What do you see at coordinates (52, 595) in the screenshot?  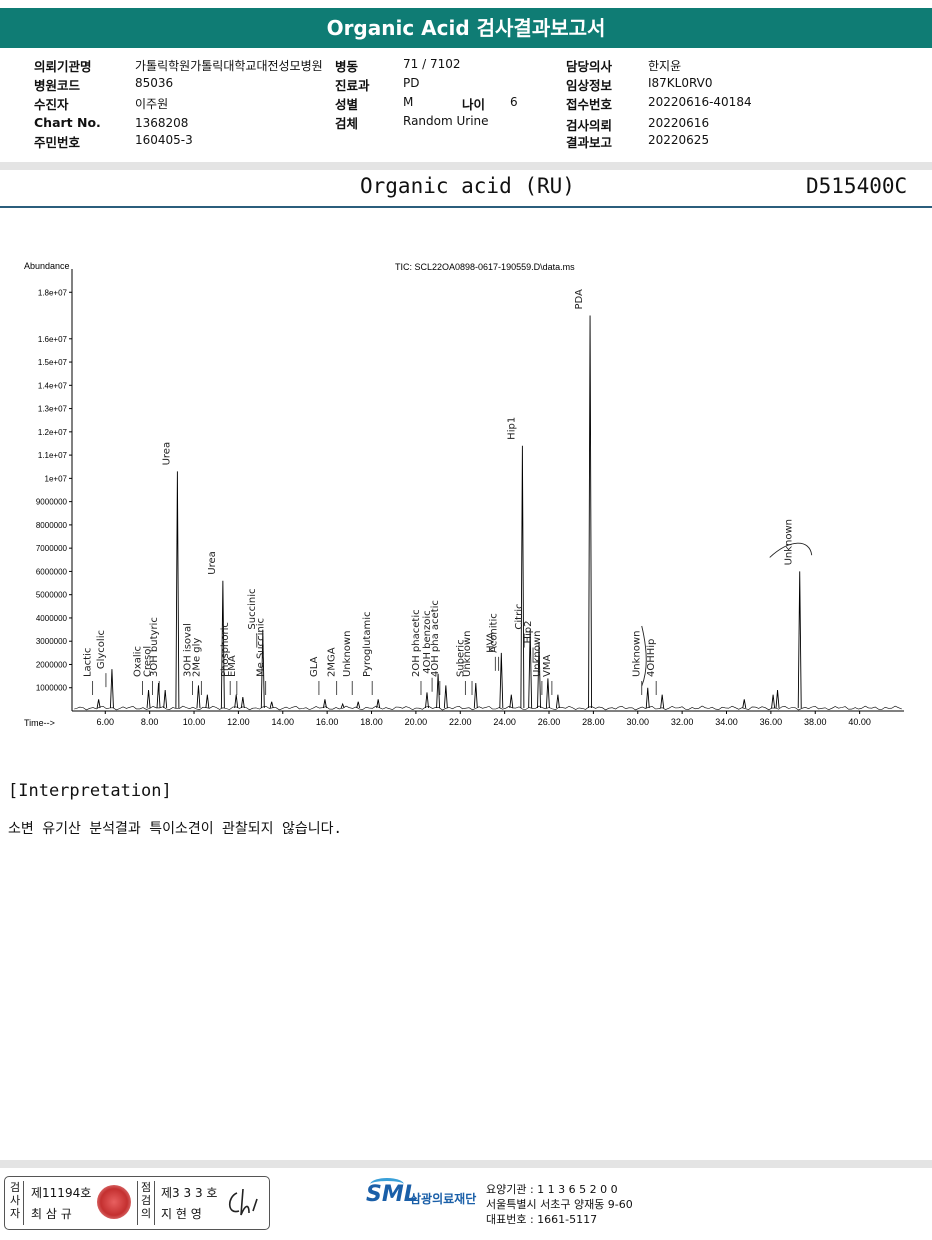 I see `y-tick-label: 5000000` at bounding box center [52, 595].